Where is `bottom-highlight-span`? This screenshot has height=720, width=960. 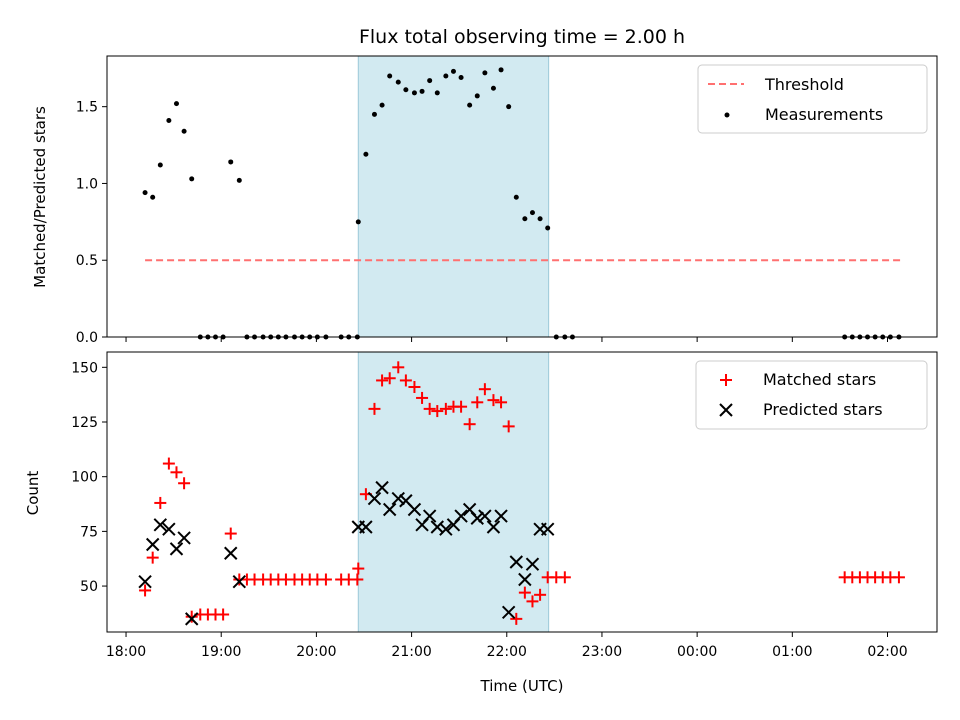 bottom-highlight-span is located at coordinates (453, 492).